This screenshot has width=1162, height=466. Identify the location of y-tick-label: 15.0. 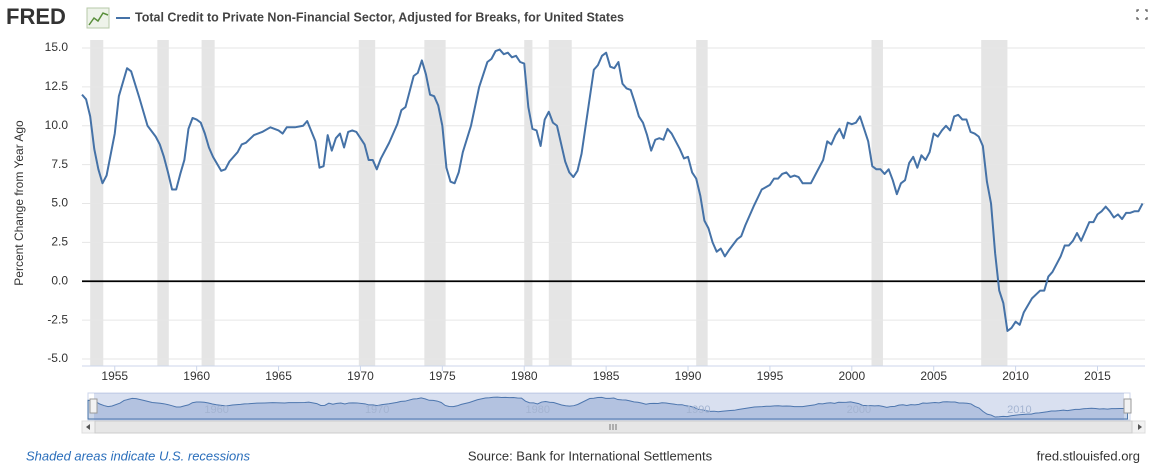
(57, 47).